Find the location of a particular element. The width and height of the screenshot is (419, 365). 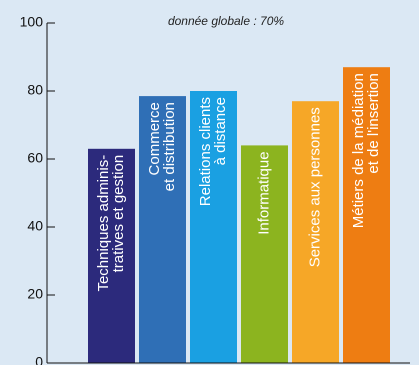

y-tick-label: 20 is located at coordinates (35, 294).